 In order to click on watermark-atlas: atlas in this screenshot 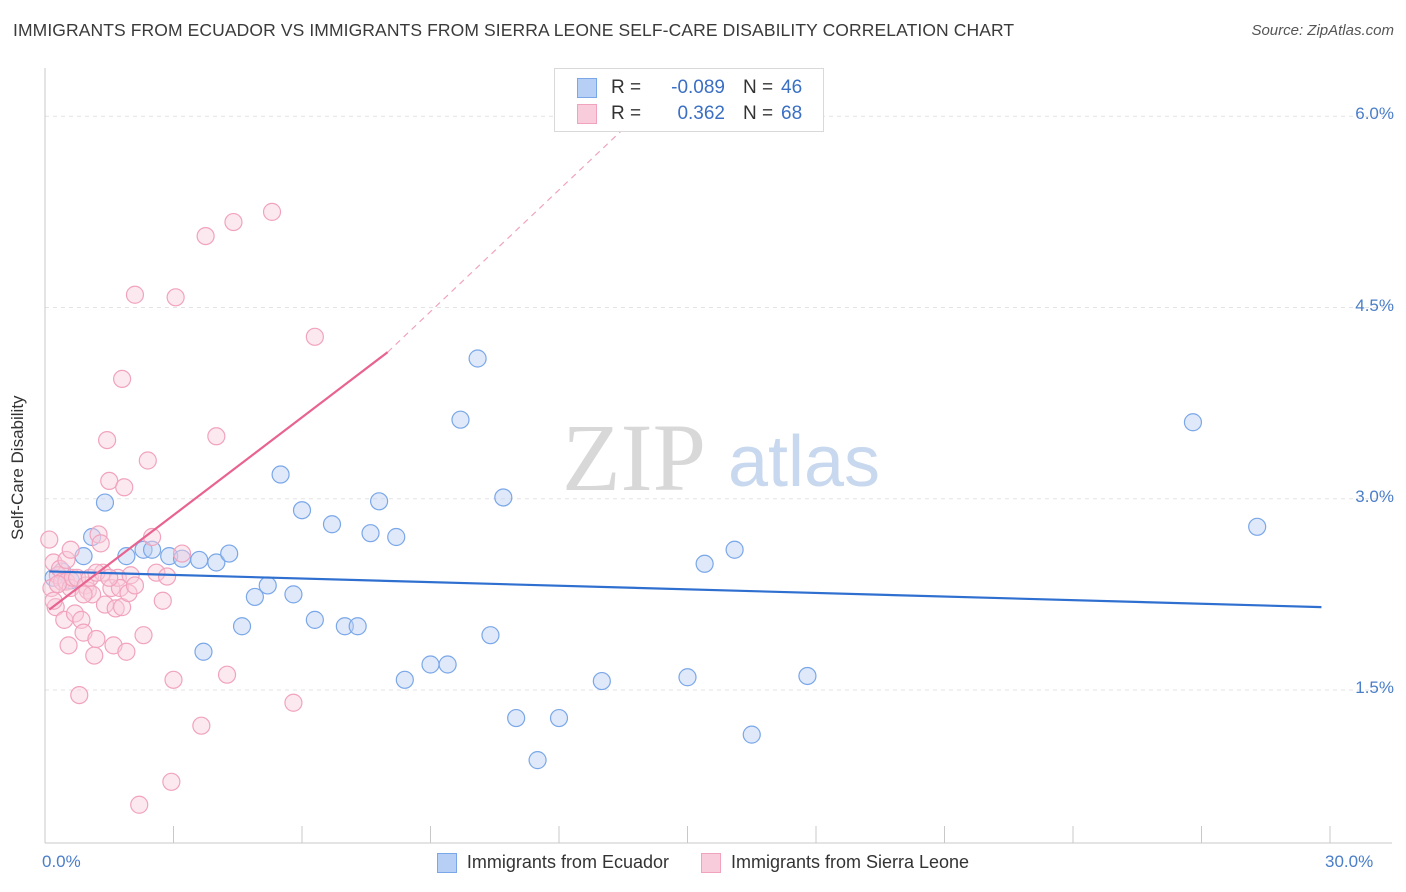, I will do `click(804, 462)`.